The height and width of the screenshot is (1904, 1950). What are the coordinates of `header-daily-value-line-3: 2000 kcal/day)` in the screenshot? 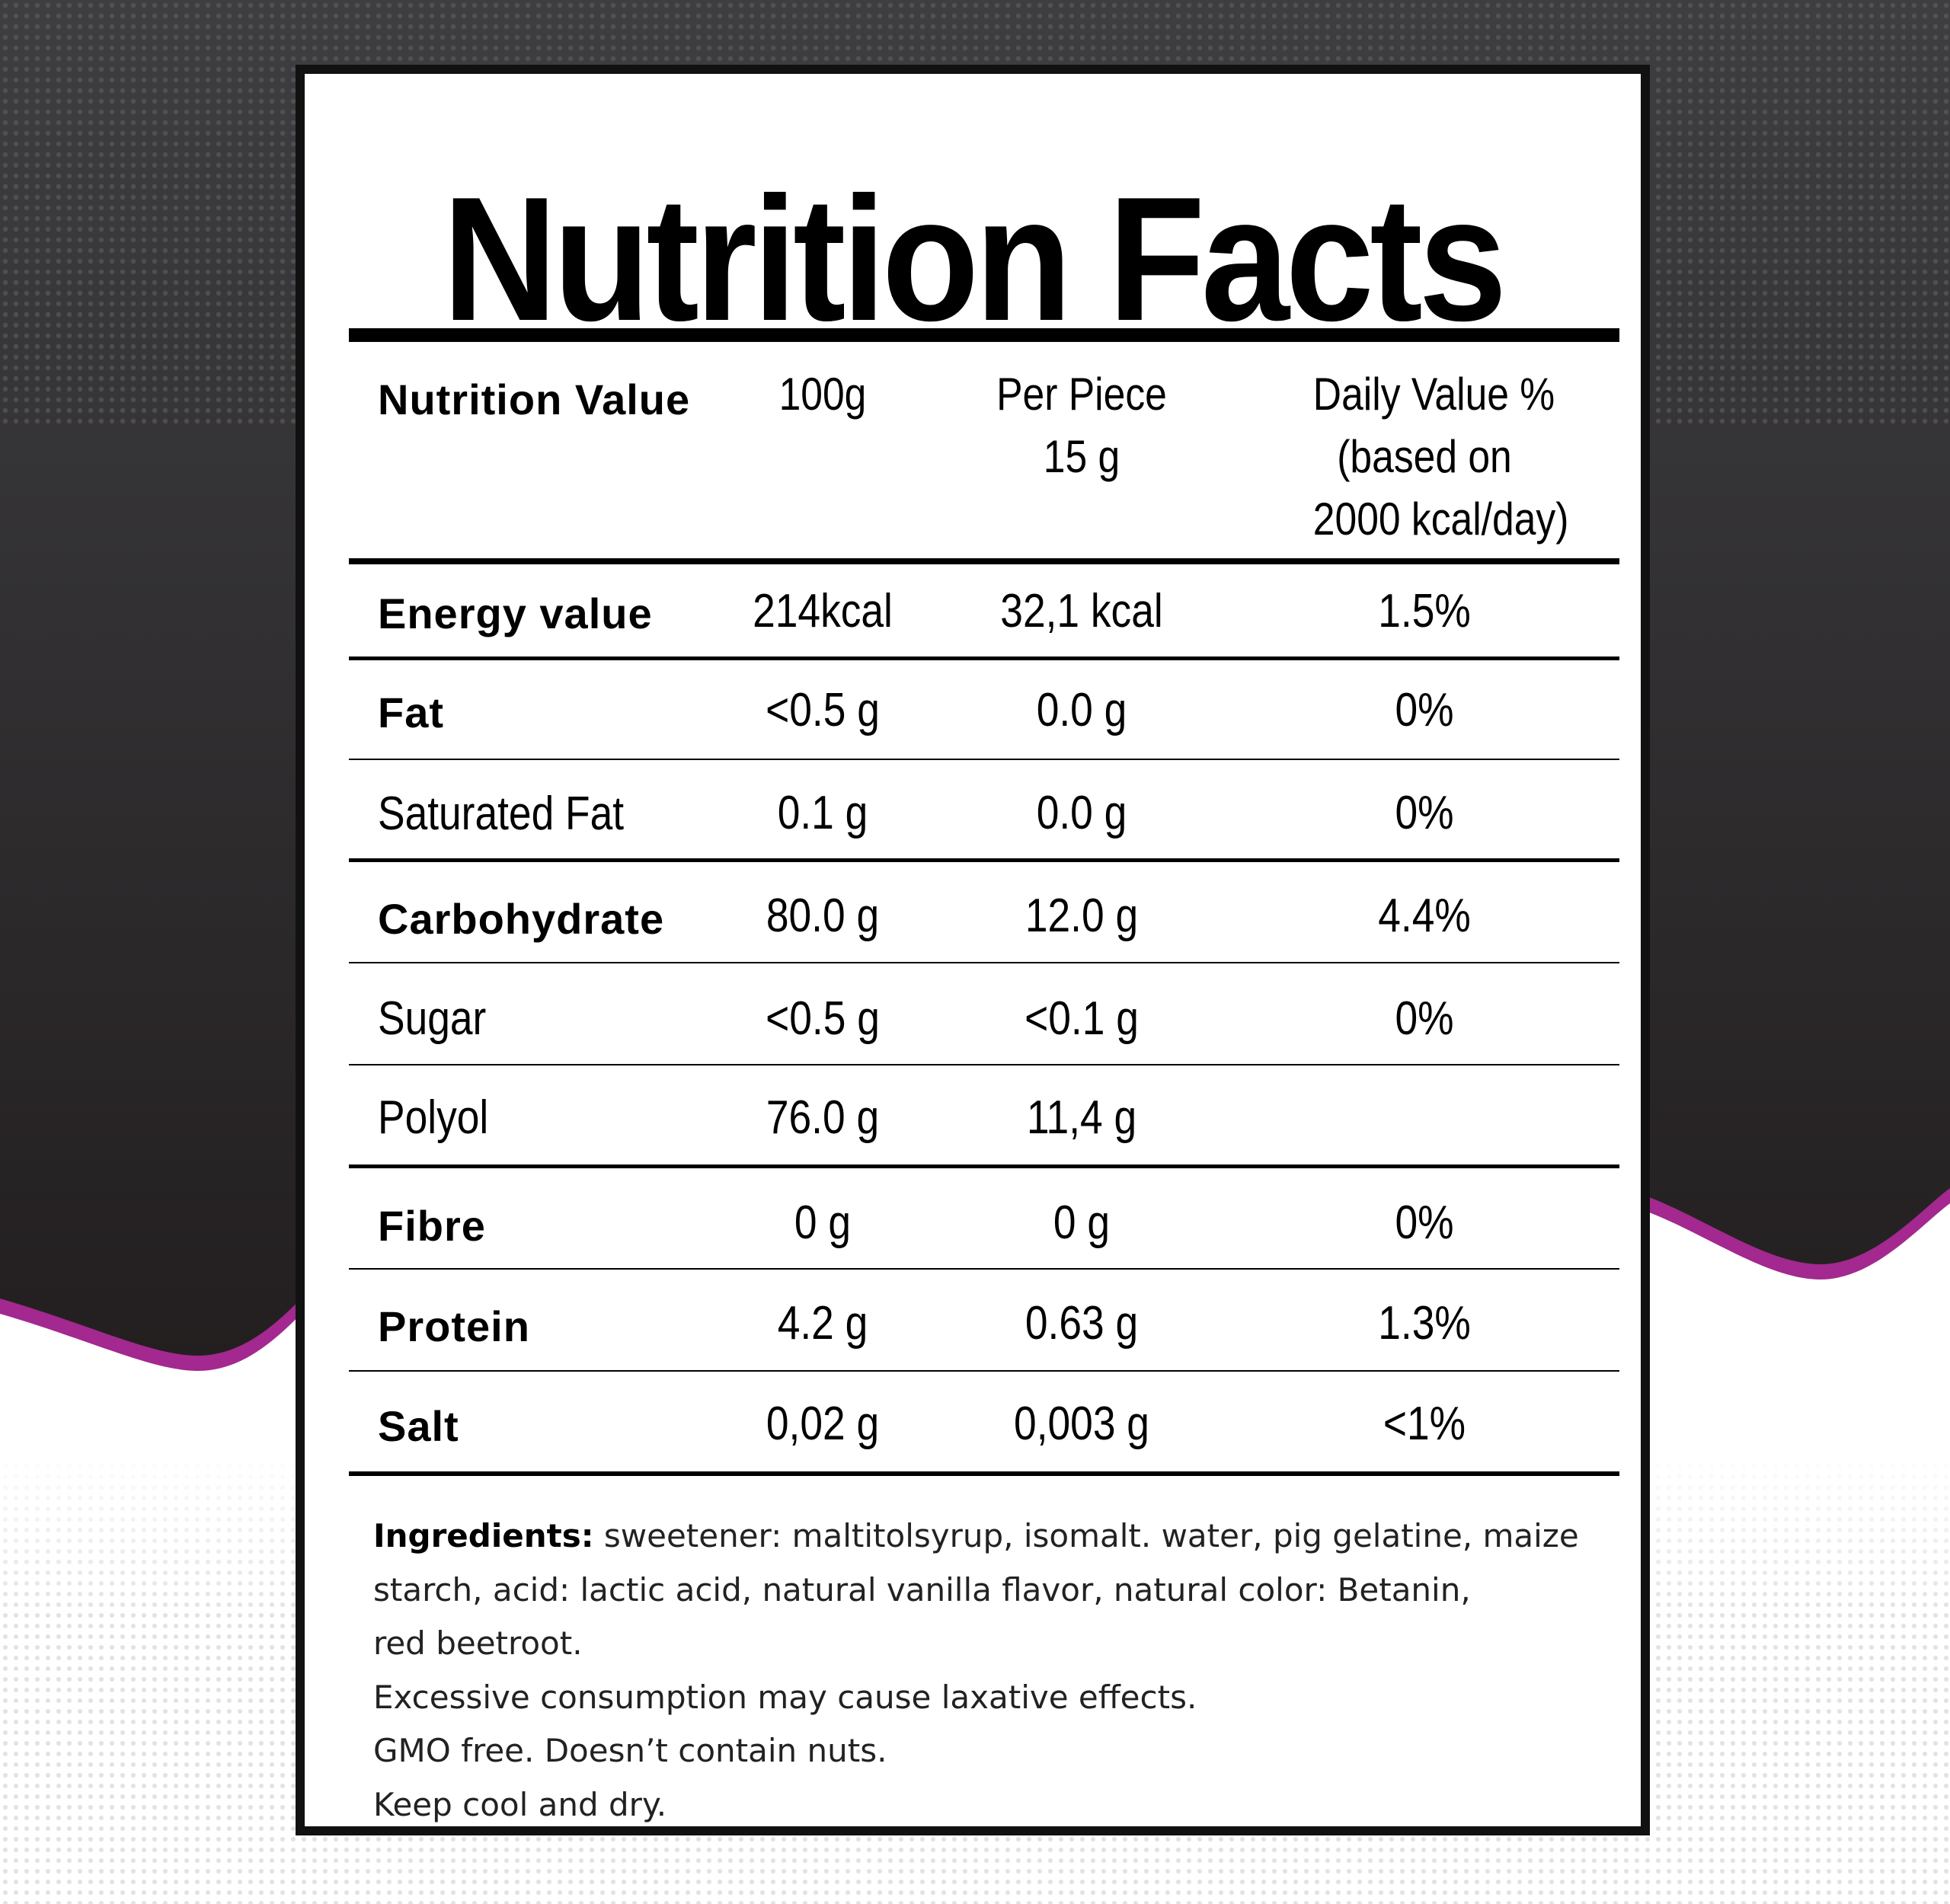 It's located at (1440, 519).